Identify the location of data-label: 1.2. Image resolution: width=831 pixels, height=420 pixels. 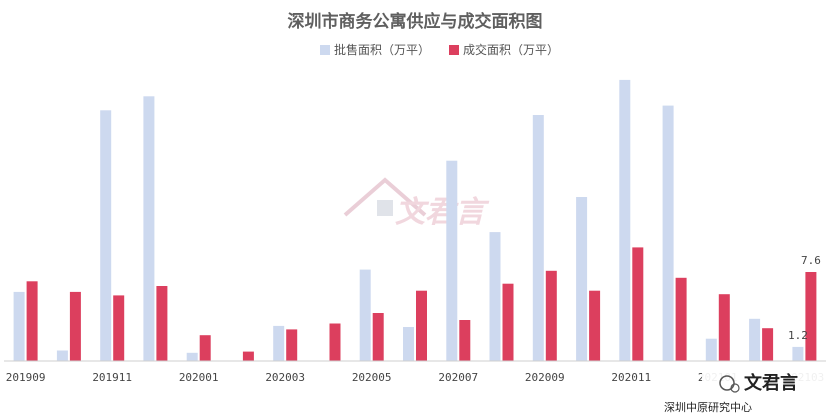
(798, 335).